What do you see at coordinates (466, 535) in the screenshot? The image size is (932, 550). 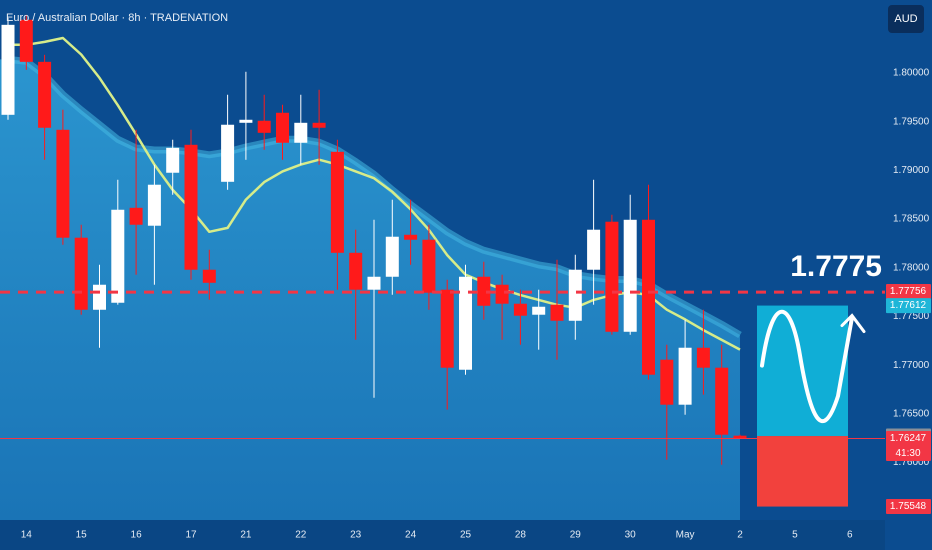 I see `x-tick-label: 25` at bounding box center [466, 535].